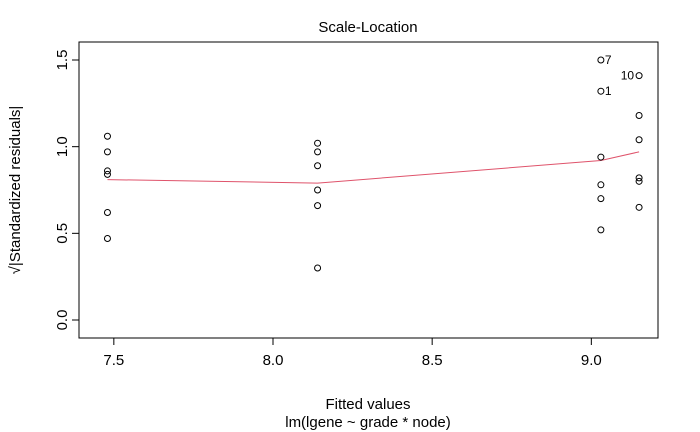 The image size is (700, 432). Describe the element at coordinates (367, 27) in the screenshot. I see `chart-title: Scale-Location` at that location.